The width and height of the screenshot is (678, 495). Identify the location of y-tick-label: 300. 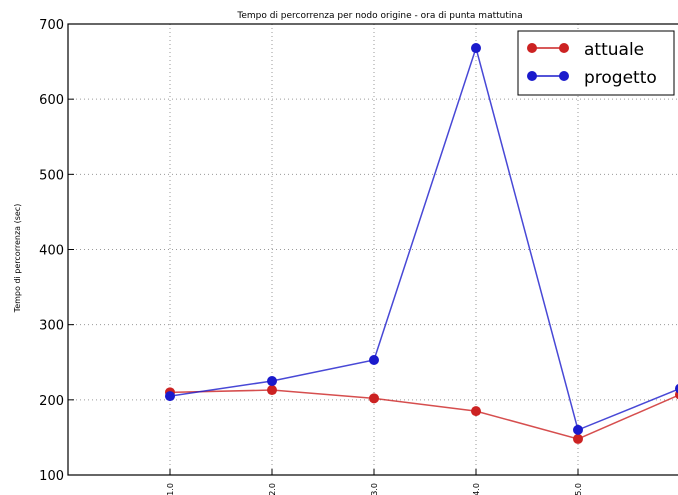
(51, 326).